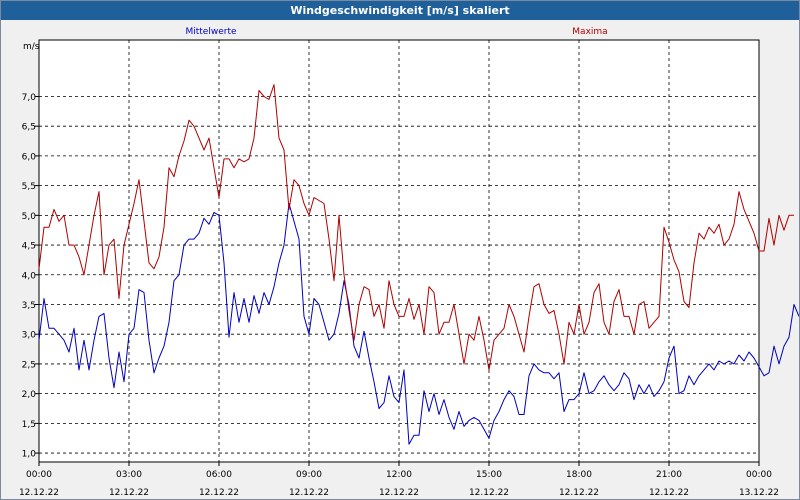 The width and height of the screenshot is (800, 500). Describe the element at coordinates (31, 47) in the screenshot. I see `y-unit-label: m/s` at that location.